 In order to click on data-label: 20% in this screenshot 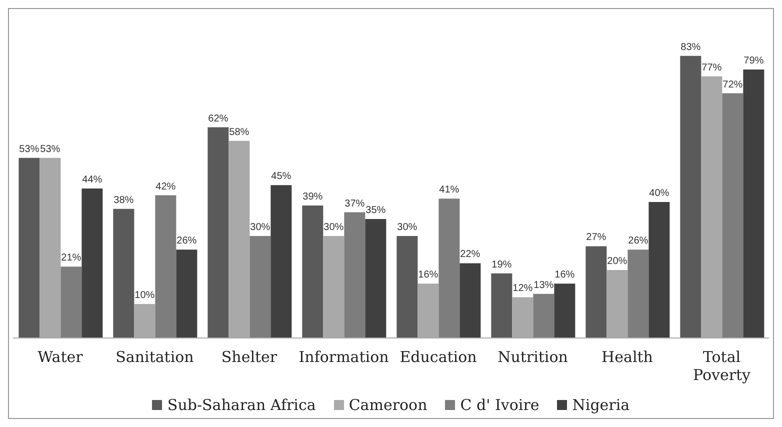, I will do `click(617, 262)`.